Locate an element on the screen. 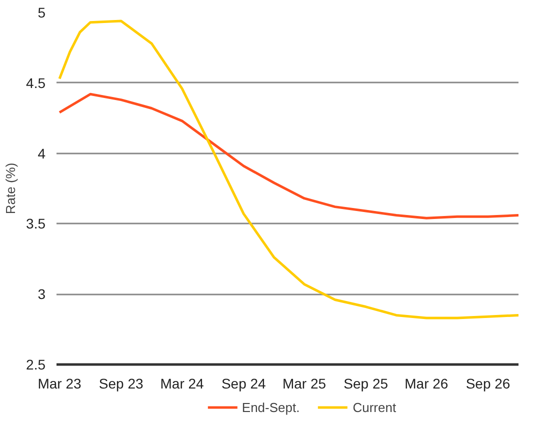 The image size is (551, 438). y-tick-label: 3.5 is located at coordinates (36, 224).